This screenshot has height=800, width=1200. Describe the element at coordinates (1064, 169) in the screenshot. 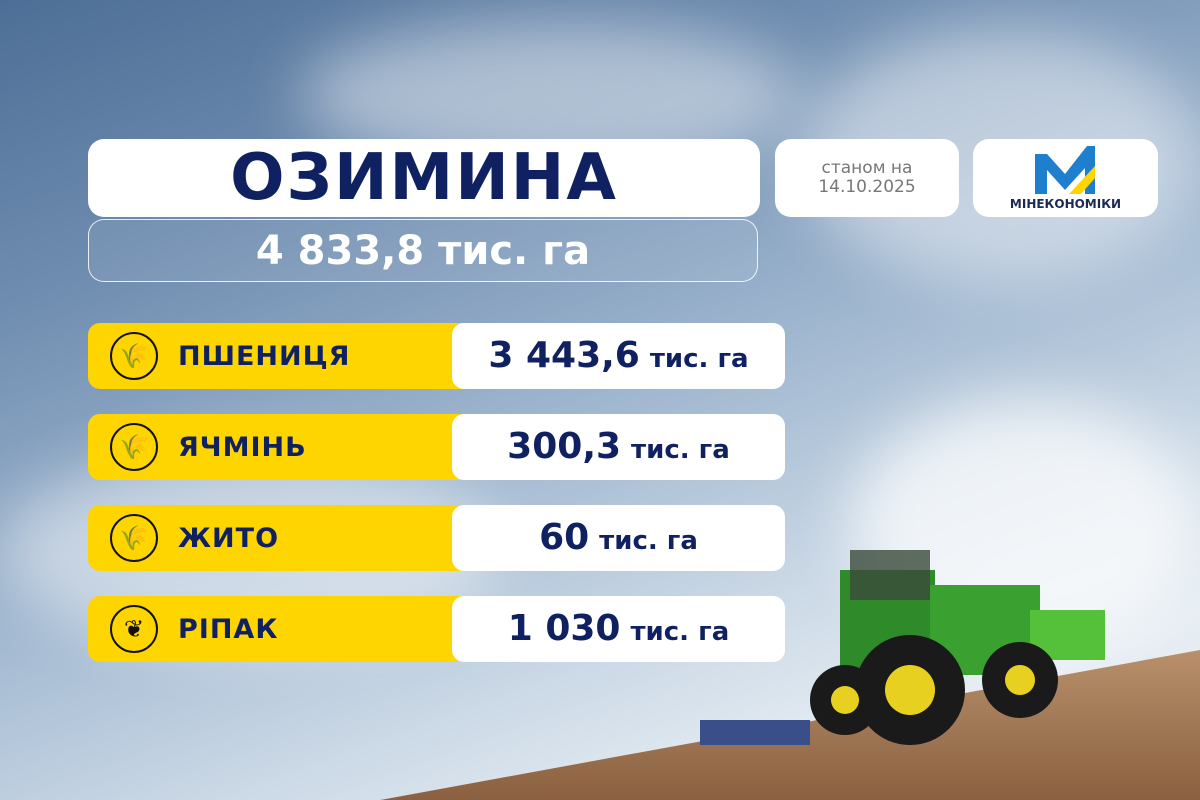

I see `ministry-logo-mark-icon` at that location.